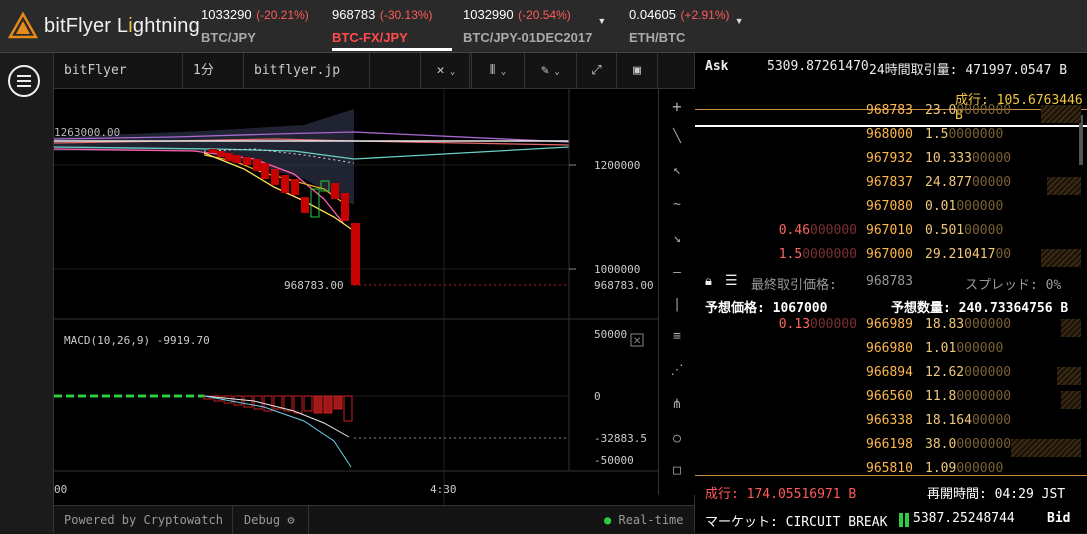 The image size is (1087, 534). What do you see at coordinates (891, 424) in the screenshot?
I see `bid-row: 966338 18.16400000` at bounding box center [891, 424].